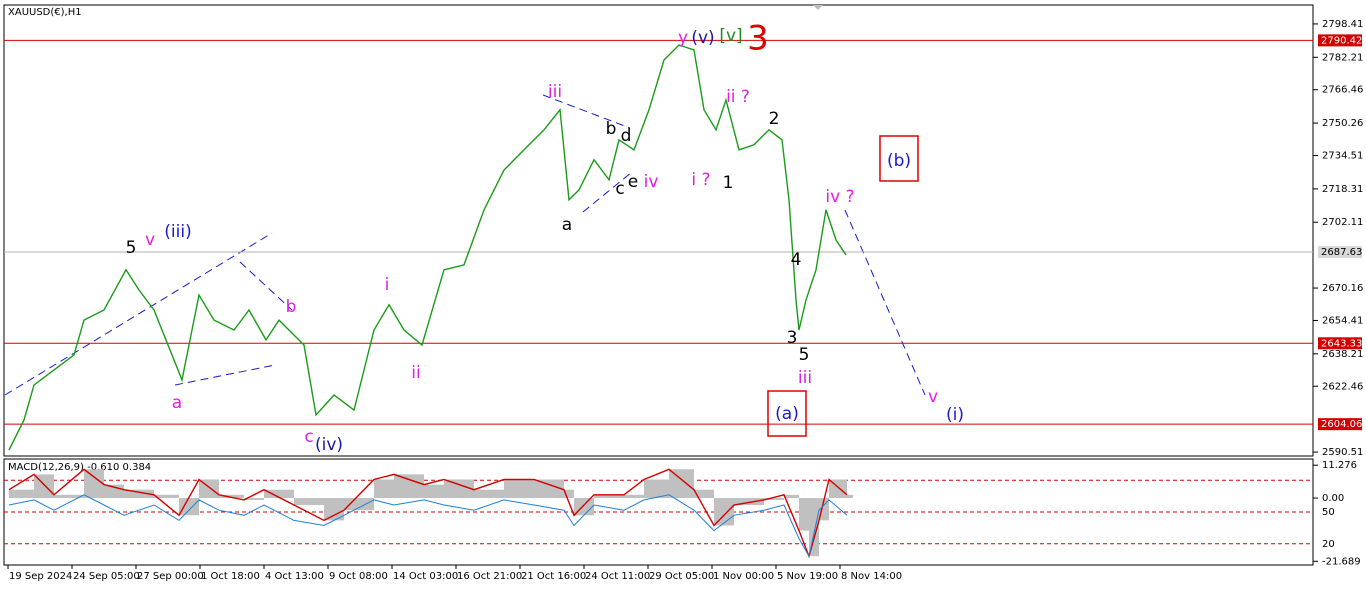 Image resolution: width=1366 pixels, height=592 pixels. What do you see at coordinates (738, 97) in the screenshot?
I see `wave-label: ii ?` at bounding box center [738, 97].